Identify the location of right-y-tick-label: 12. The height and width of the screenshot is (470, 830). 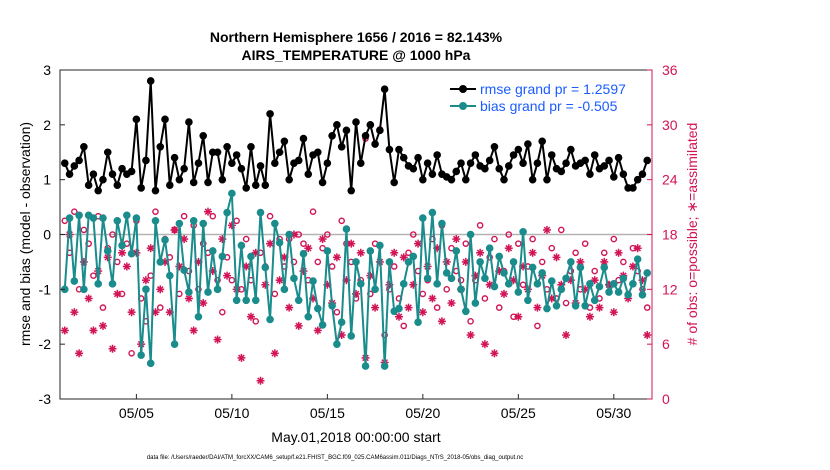
(670, 289).